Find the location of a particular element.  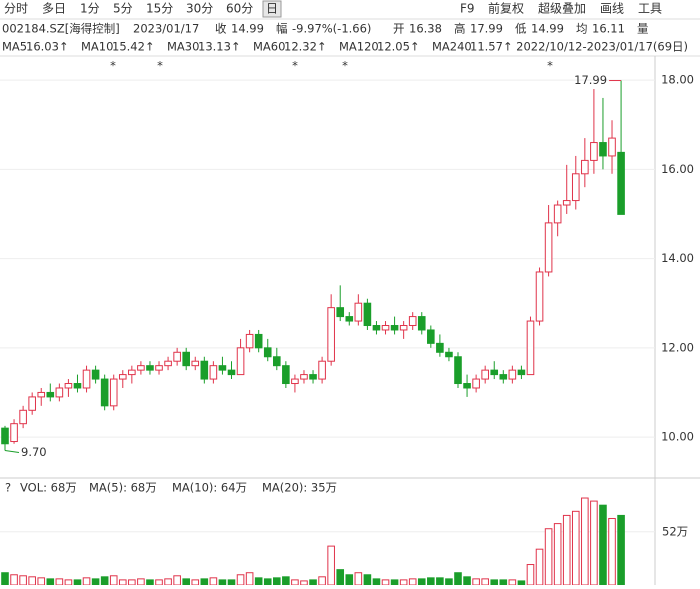

quote-change: -9.97%(-1.66) is located at coordinates (331, 29).